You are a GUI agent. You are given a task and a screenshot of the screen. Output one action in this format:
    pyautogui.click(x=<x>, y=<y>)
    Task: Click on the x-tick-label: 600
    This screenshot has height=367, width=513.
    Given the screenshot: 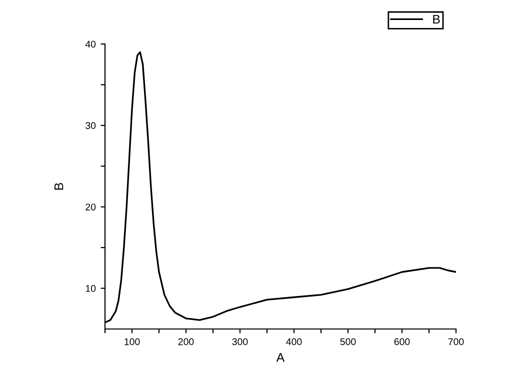 What is the action you would take?
    pyautogui.click(x=402, y=342)
    